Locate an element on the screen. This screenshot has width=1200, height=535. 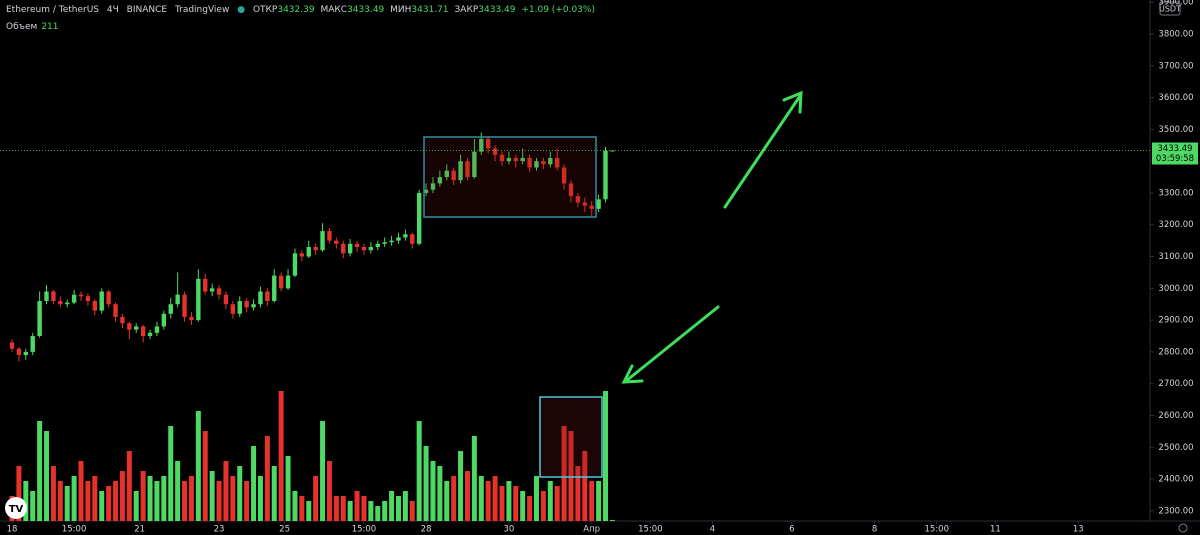
x-tick-label: 25 is located at coordinates (284, 530).